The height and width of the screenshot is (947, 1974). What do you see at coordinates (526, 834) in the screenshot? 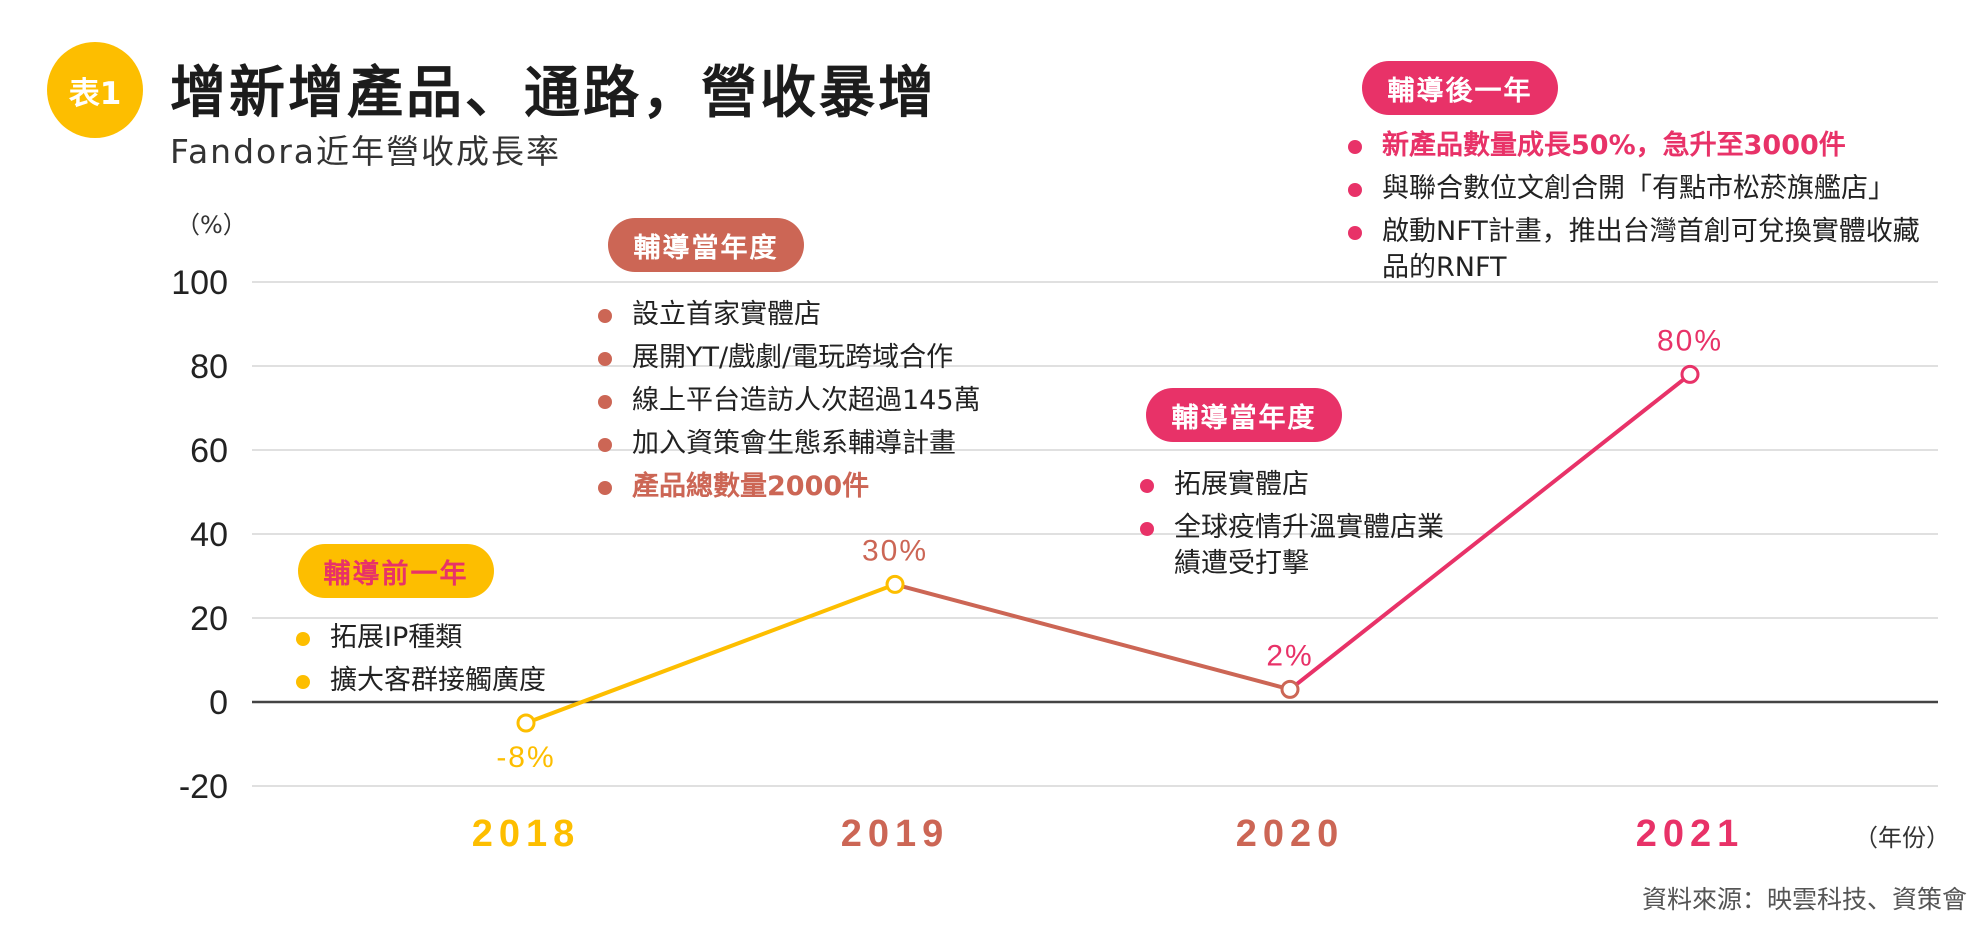
I see `x-tick-label: 2018` at bounding box center [526, 834].